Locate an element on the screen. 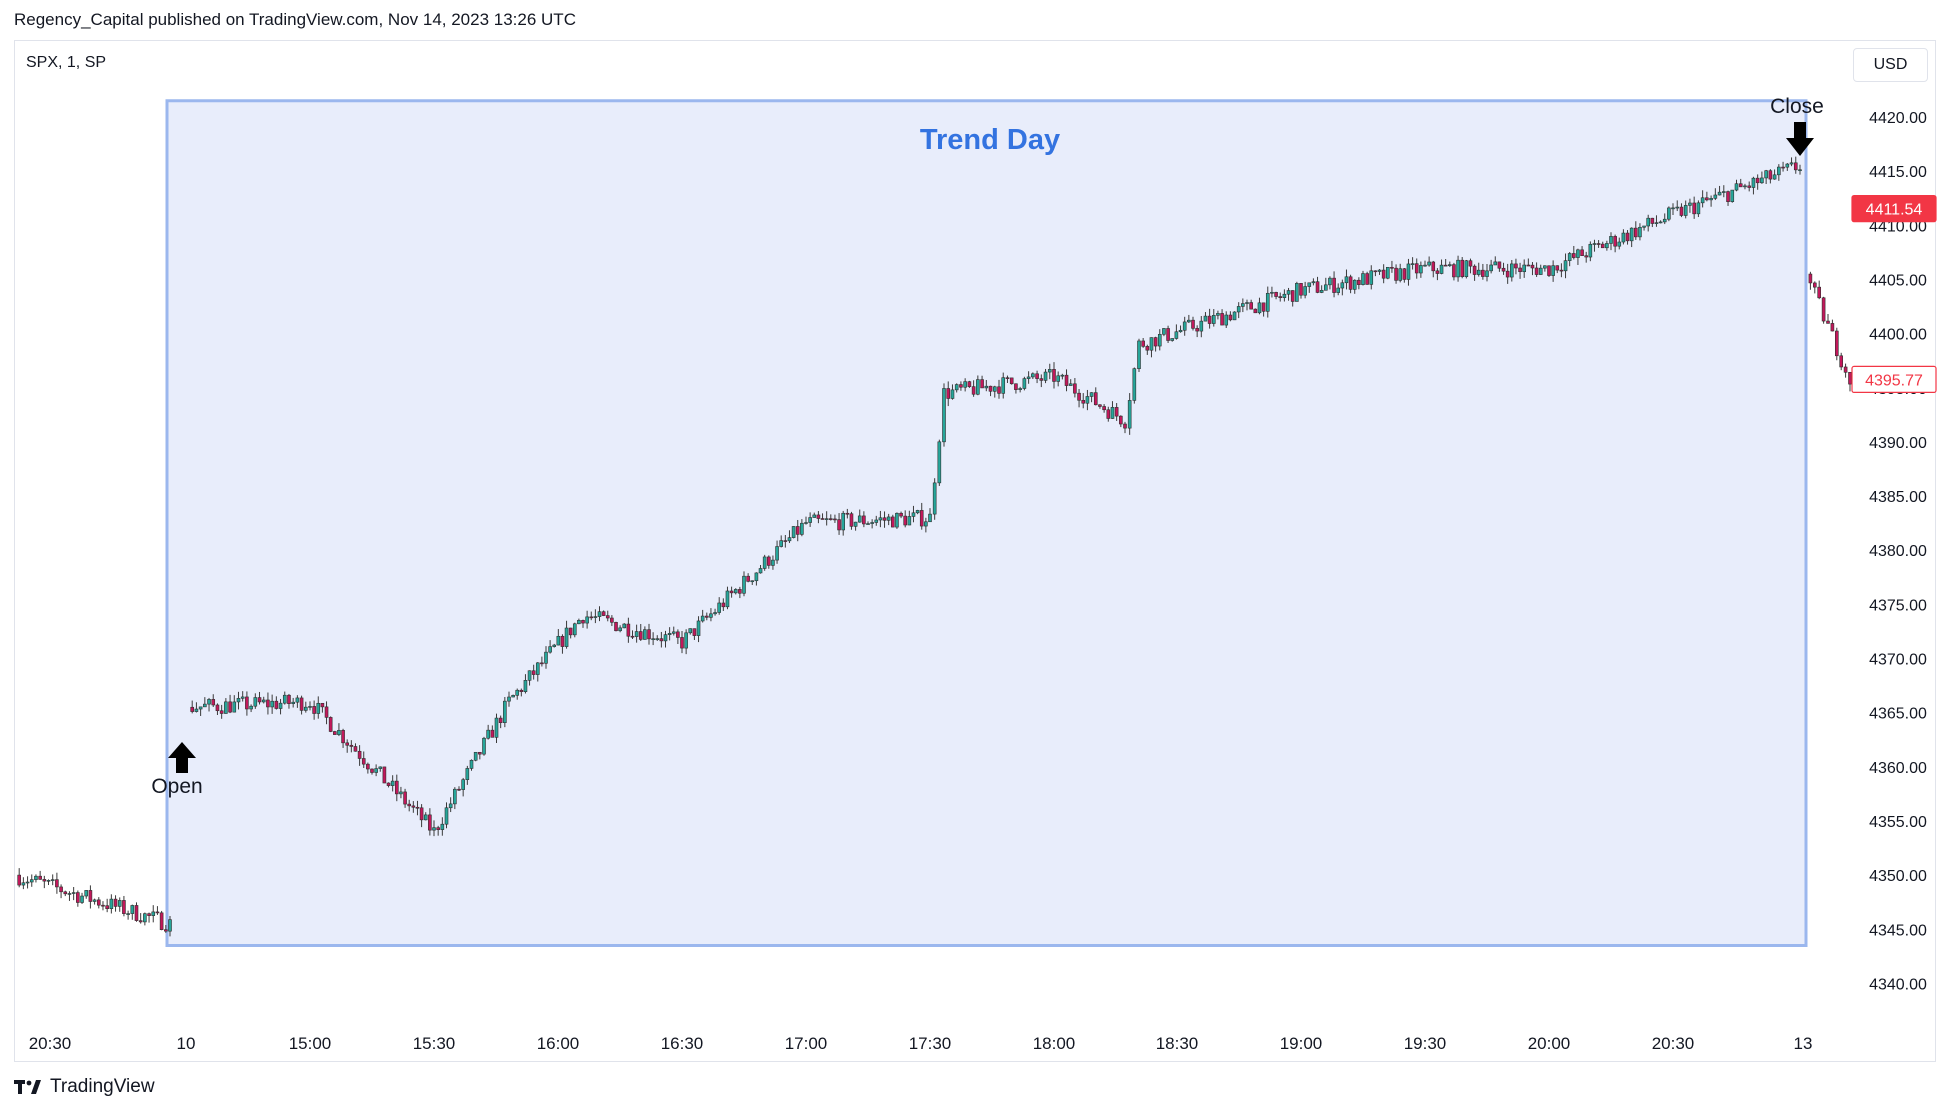  current-price-badge is located at coordinates (1894, 379).